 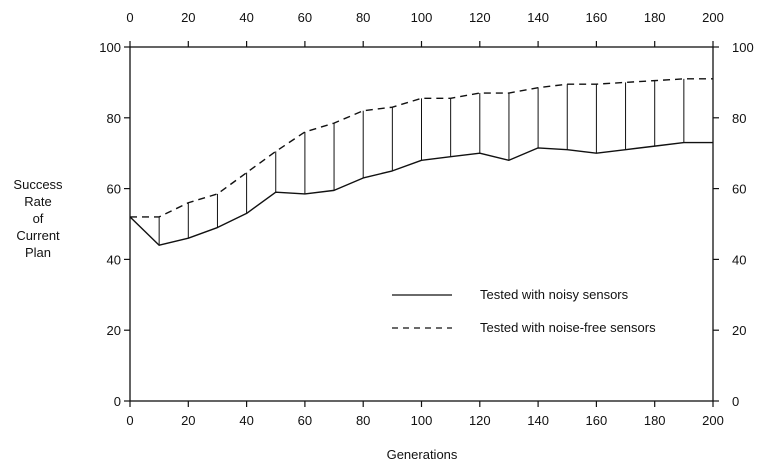 What do you see at coordinates (114, 259) in the screenshot?
I see `y-tick-label-left: 40` at bounding box center [114, 259].